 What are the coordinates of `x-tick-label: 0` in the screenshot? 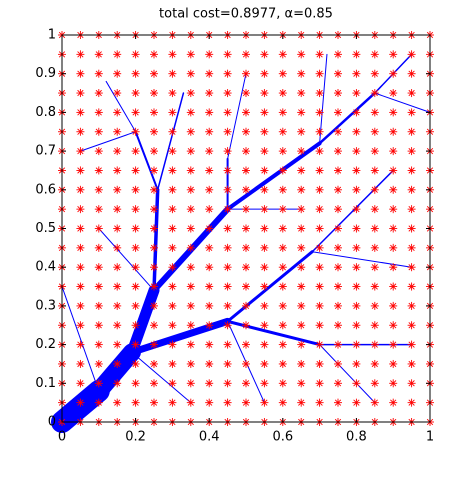 It's located at (62, 437).